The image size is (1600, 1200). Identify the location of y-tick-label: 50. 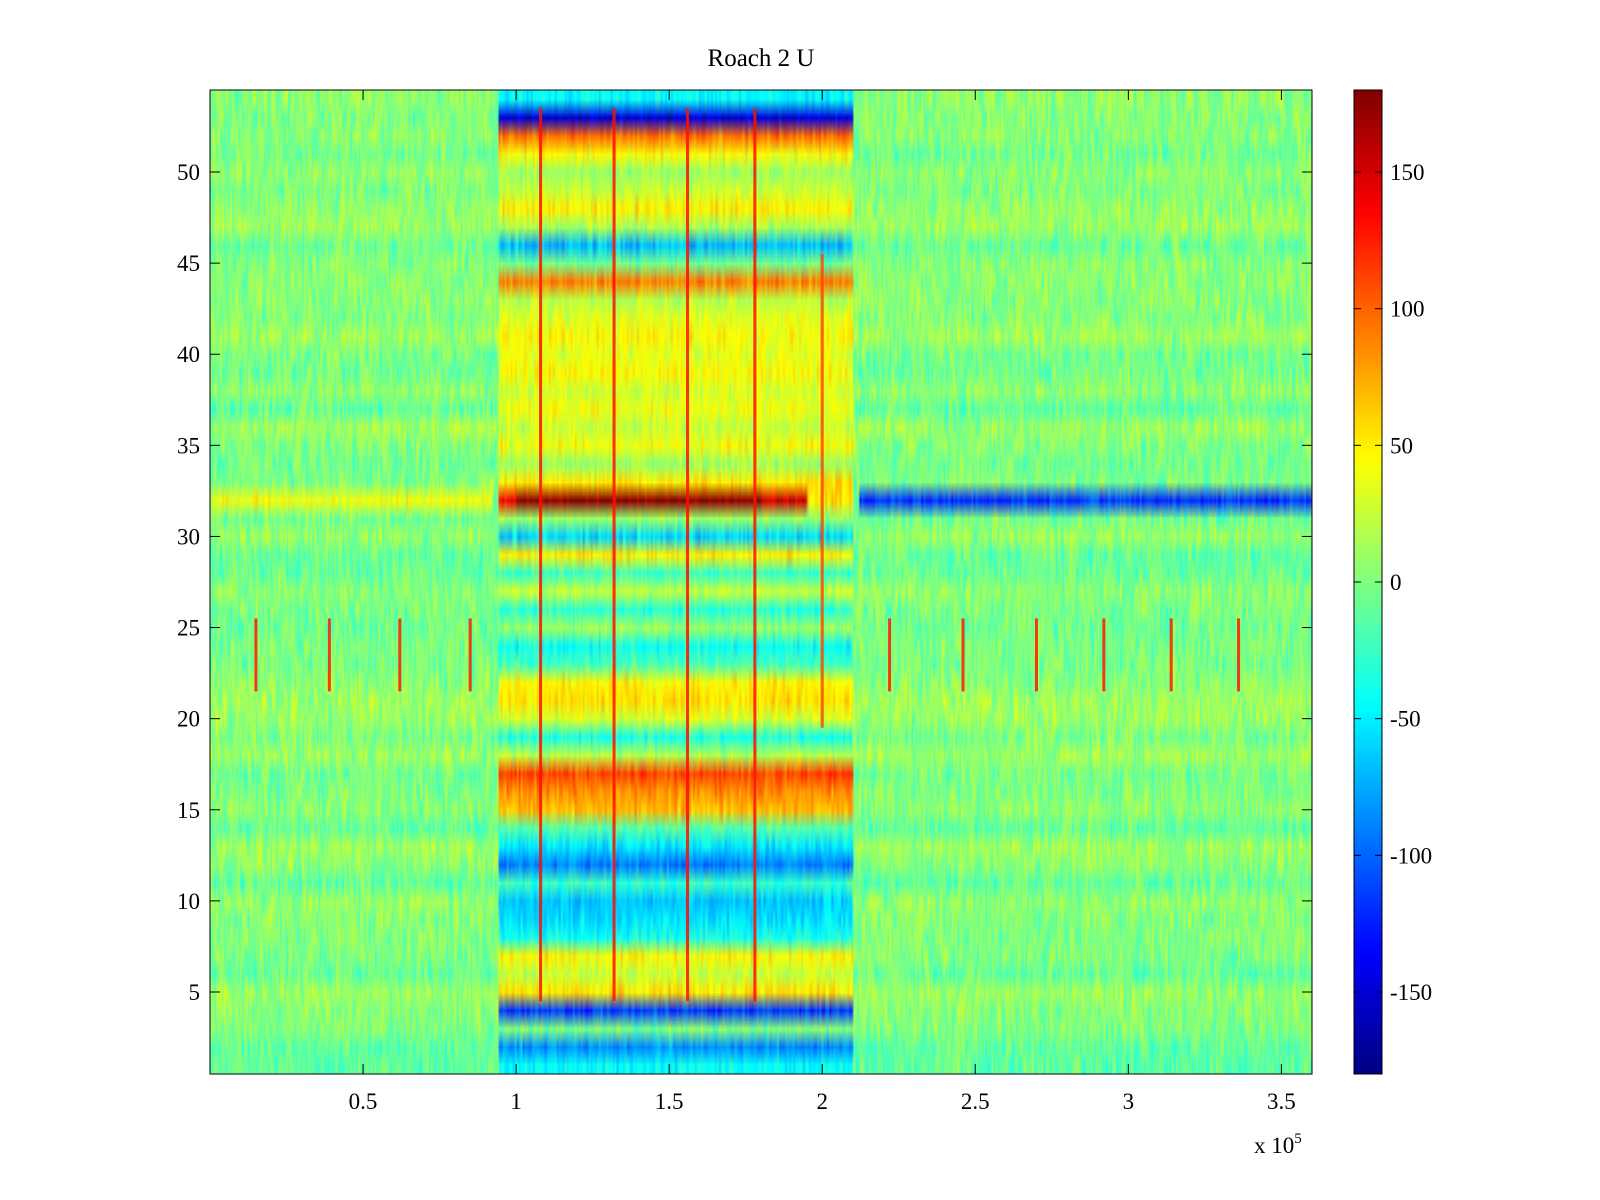
(188, 172).